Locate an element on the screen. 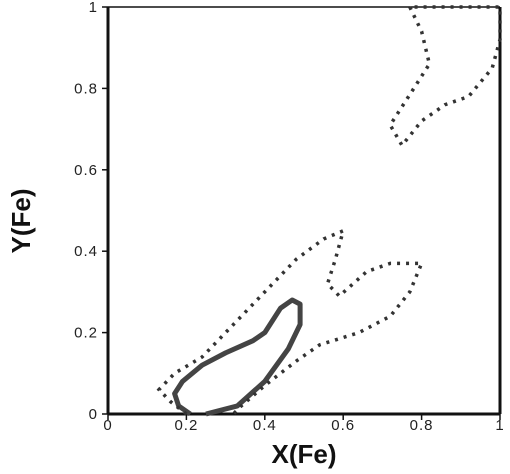 The width and height of the screenshot is (510, 474). x-tick-label: 0.8 is located at coordinates (422, 425).